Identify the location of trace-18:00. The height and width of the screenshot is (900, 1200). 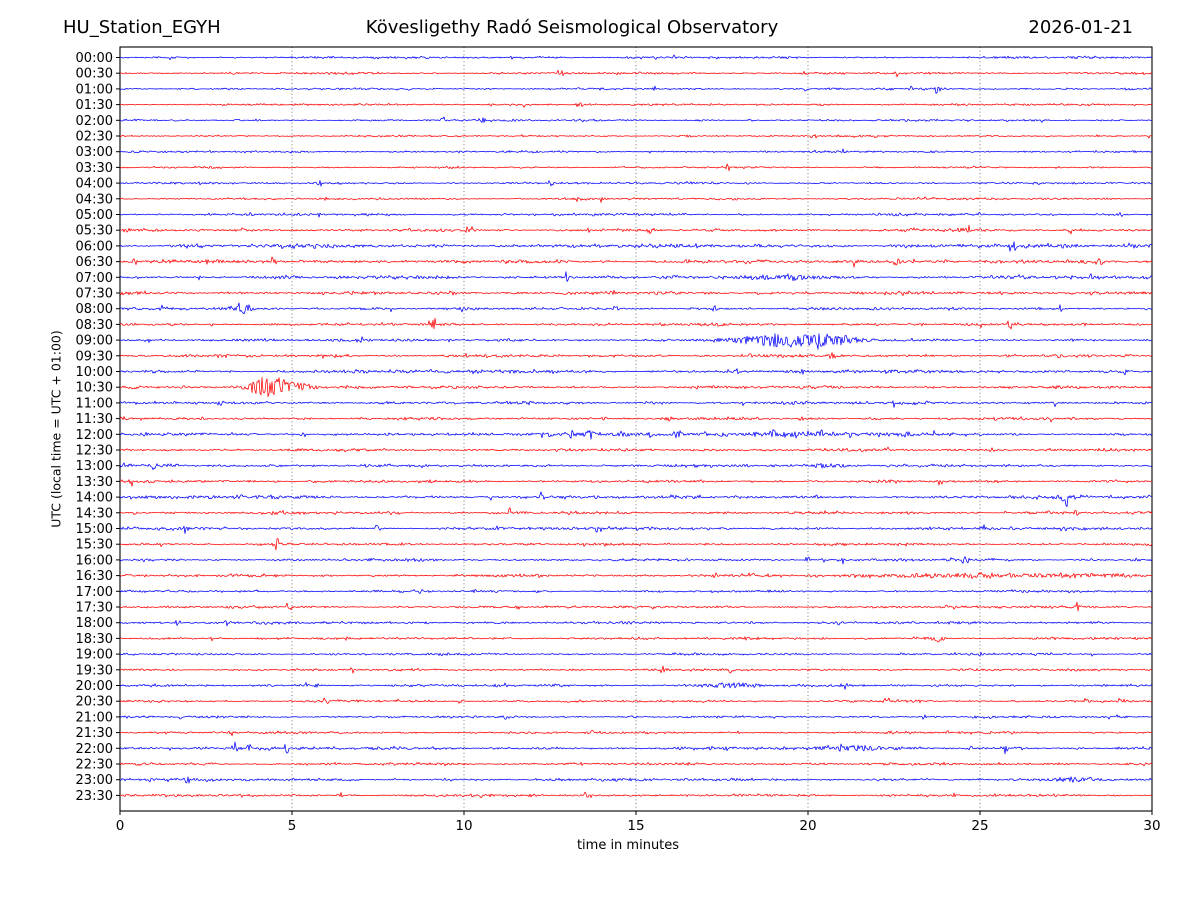
(636, 623).